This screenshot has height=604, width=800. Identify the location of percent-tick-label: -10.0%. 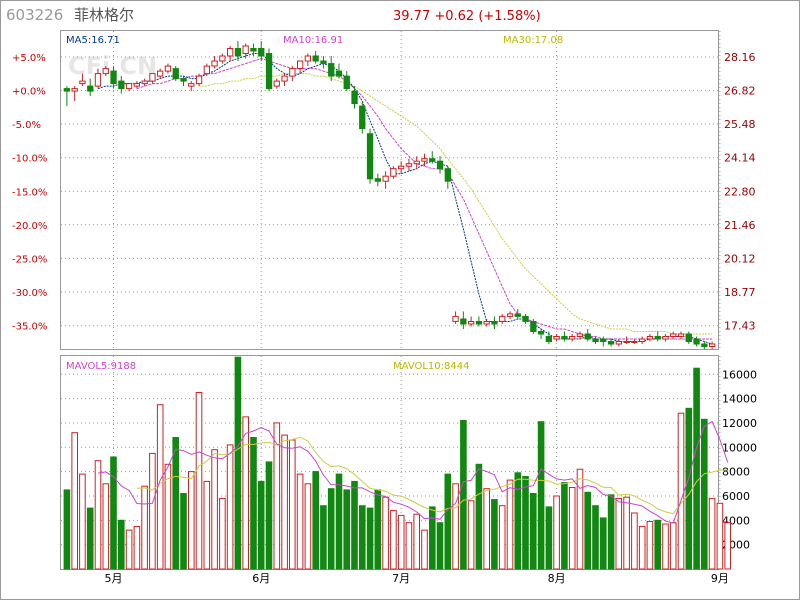
(29, 159).